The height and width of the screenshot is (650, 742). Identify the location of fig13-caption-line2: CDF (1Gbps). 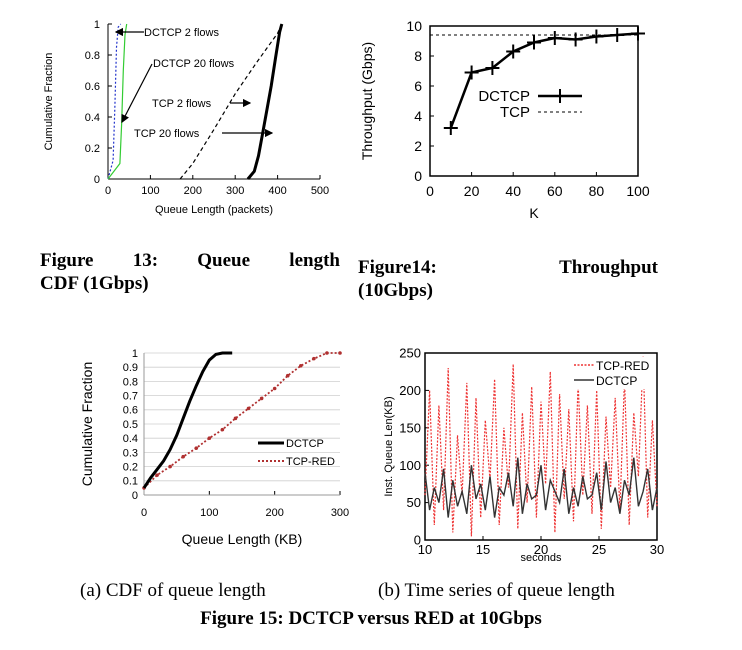
(94, 283).